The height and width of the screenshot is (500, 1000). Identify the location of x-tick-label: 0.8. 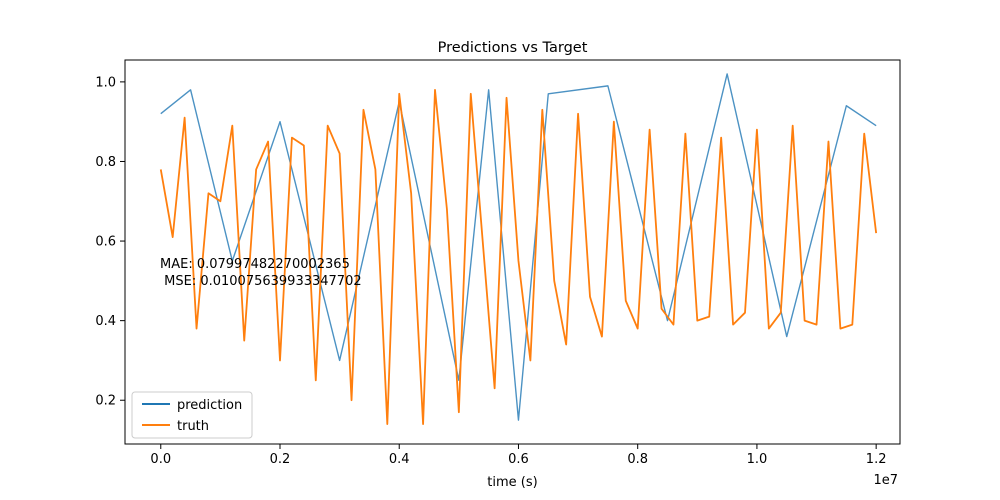
(637, 459).